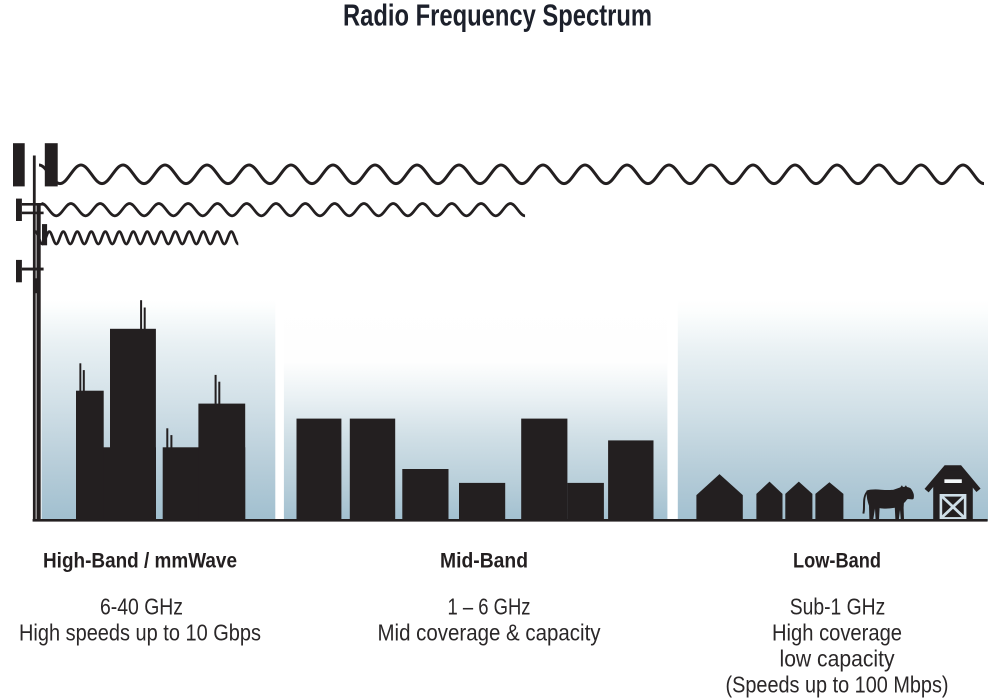 The height and width of the screenshot is (700, 1000). What do you see at coordinates (497, 16) in the screenshot?
I see `svg-text: Radio Frequency Spectrum` at bounding box center [497, 16].